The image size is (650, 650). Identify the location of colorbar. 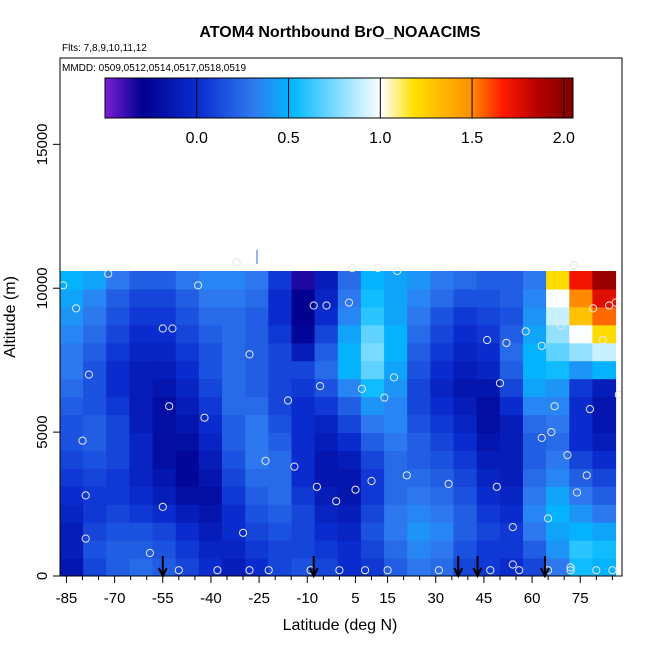
(339, 98).